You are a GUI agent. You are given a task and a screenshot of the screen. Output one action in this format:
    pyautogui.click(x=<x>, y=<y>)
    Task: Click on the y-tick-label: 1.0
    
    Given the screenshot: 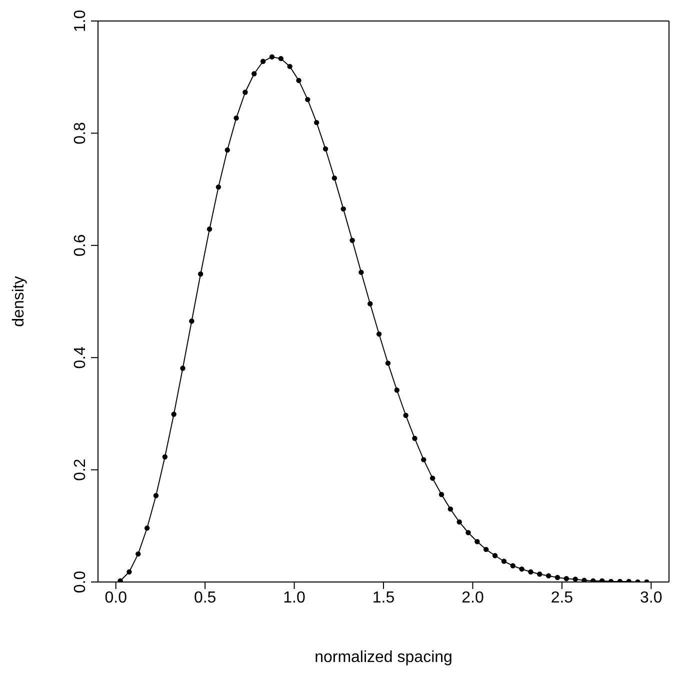 What is the action you would take?
    pyautogui.click(x=80, y=21)
    